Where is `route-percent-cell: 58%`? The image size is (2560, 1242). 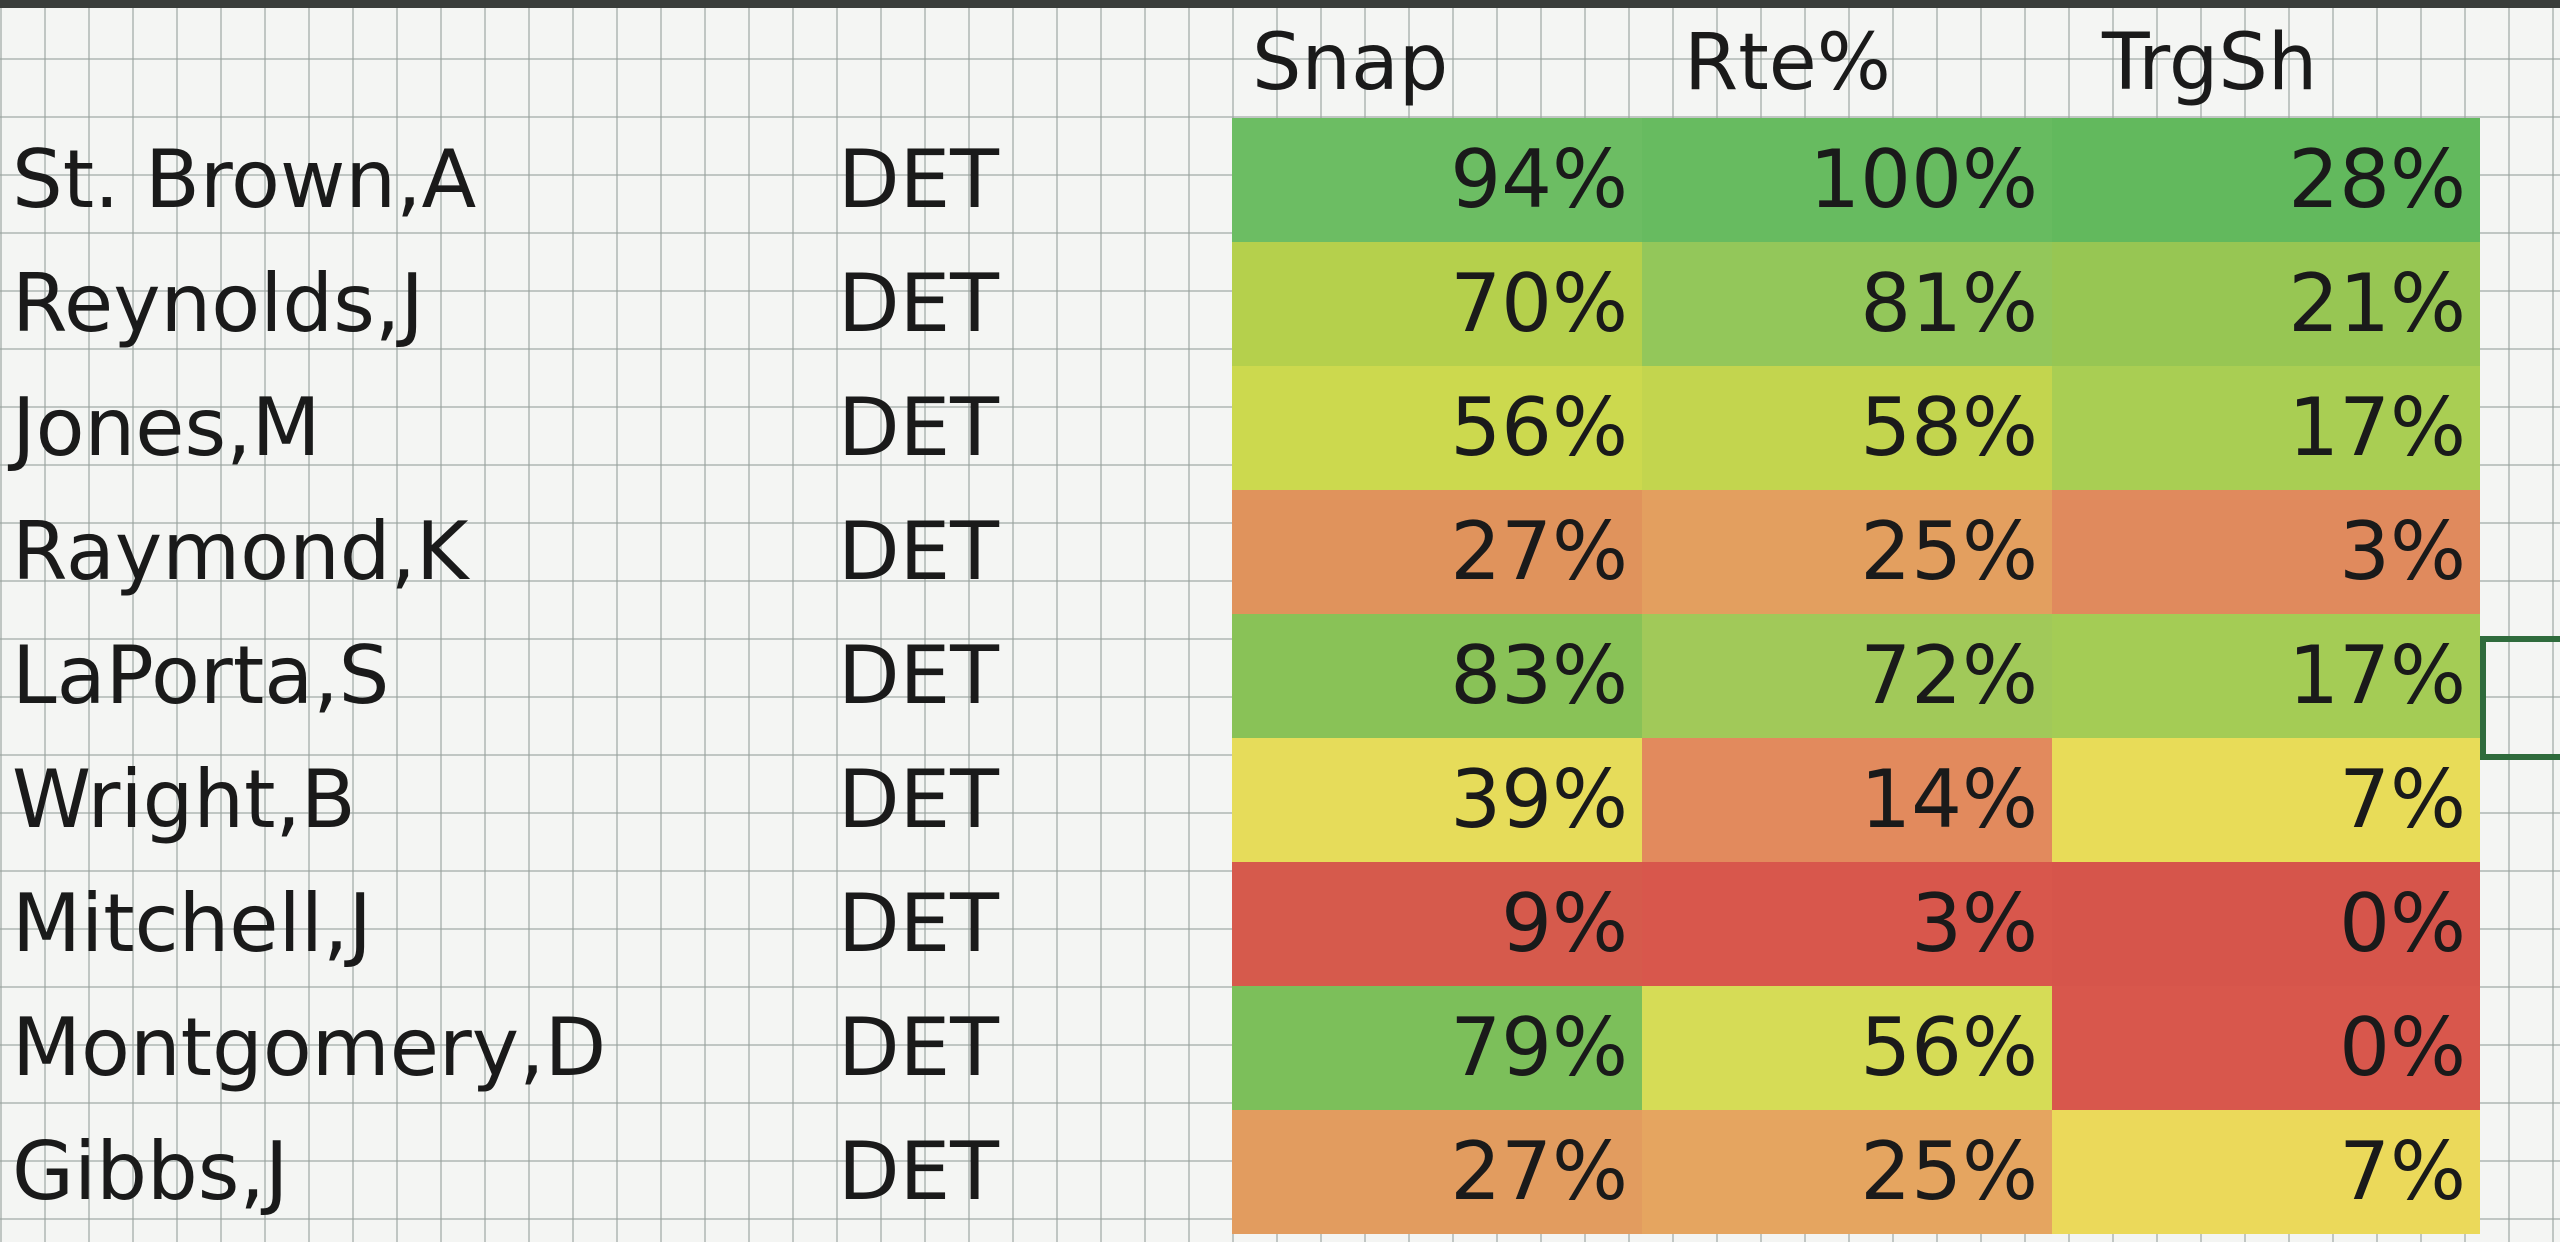 route-percent-cell: 58% is located at coordinates (1847, 428).